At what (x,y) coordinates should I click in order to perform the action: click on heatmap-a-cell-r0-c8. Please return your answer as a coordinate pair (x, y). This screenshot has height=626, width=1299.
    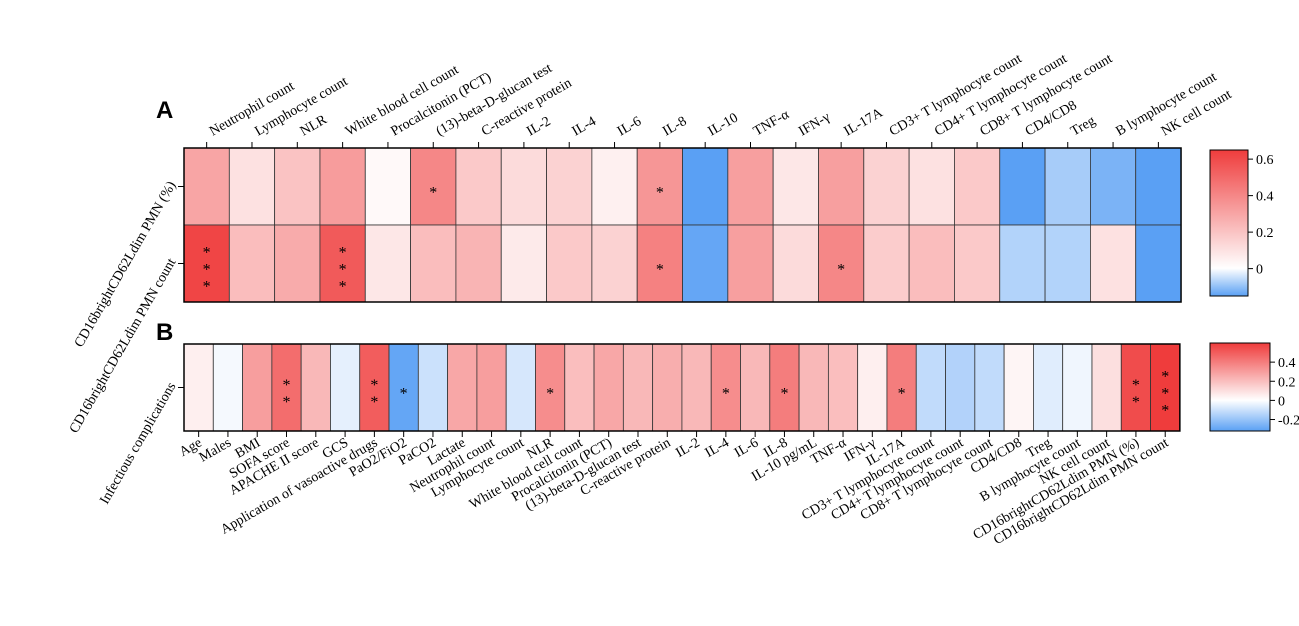
    Looking at the image, I should click on (569, 186).